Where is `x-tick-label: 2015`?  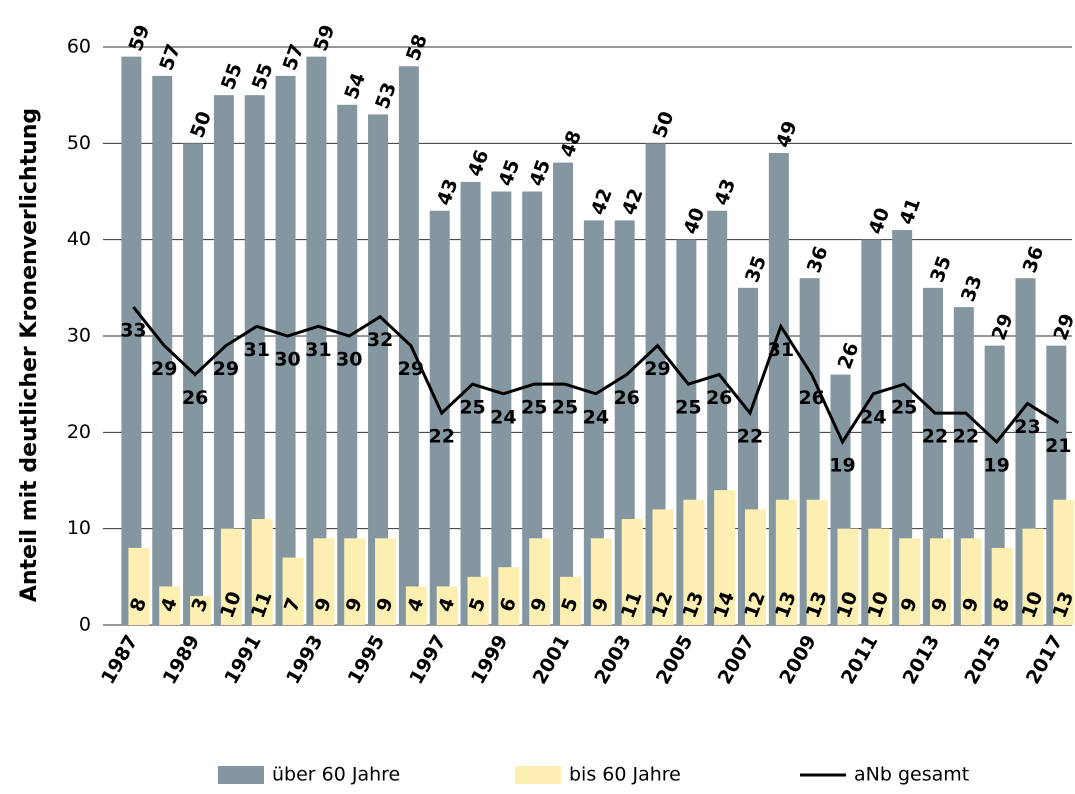
x-tick-label: 2015 is located at coordinates (982, 659).